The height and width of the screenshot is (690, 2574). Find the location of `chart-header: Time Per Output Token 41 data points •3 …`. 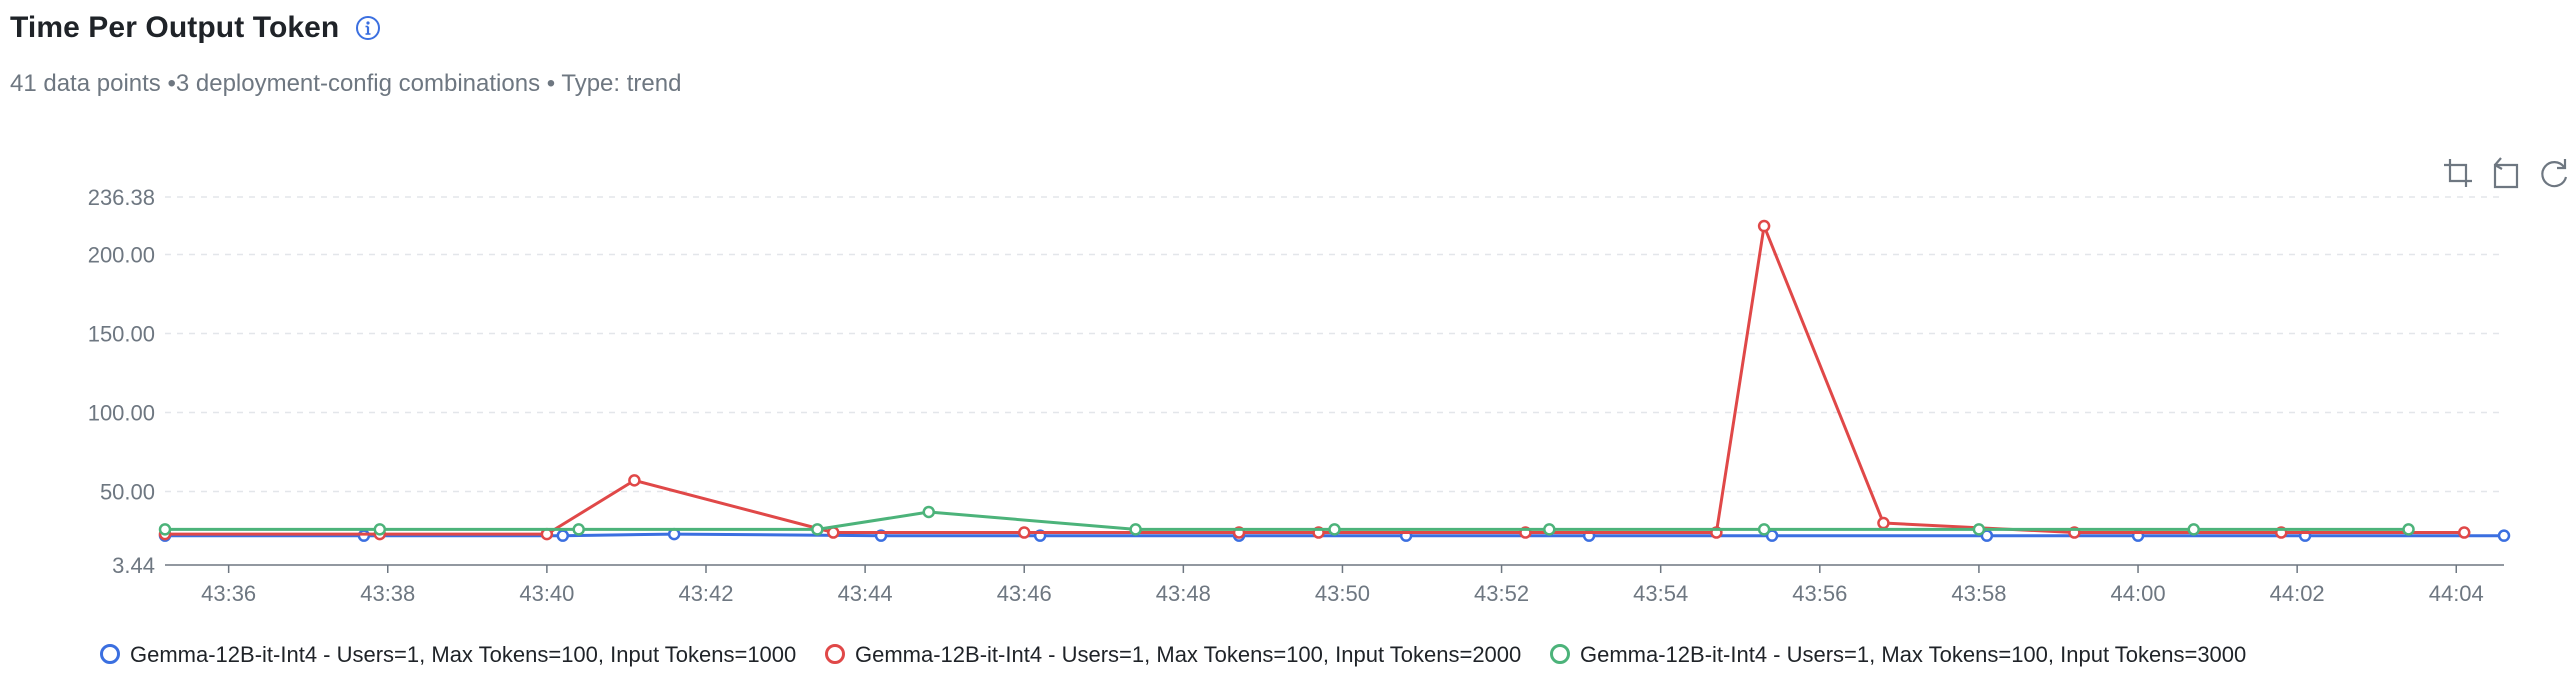

chart-header: Time Per Output Token 41 data points •3 … is located at coordinates (710, 58).